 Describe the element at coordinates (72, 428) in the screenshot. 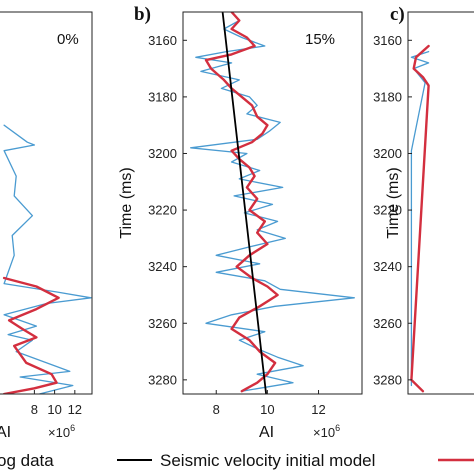

I see `panel-a-x-multiplier-exp: 6` at that location.